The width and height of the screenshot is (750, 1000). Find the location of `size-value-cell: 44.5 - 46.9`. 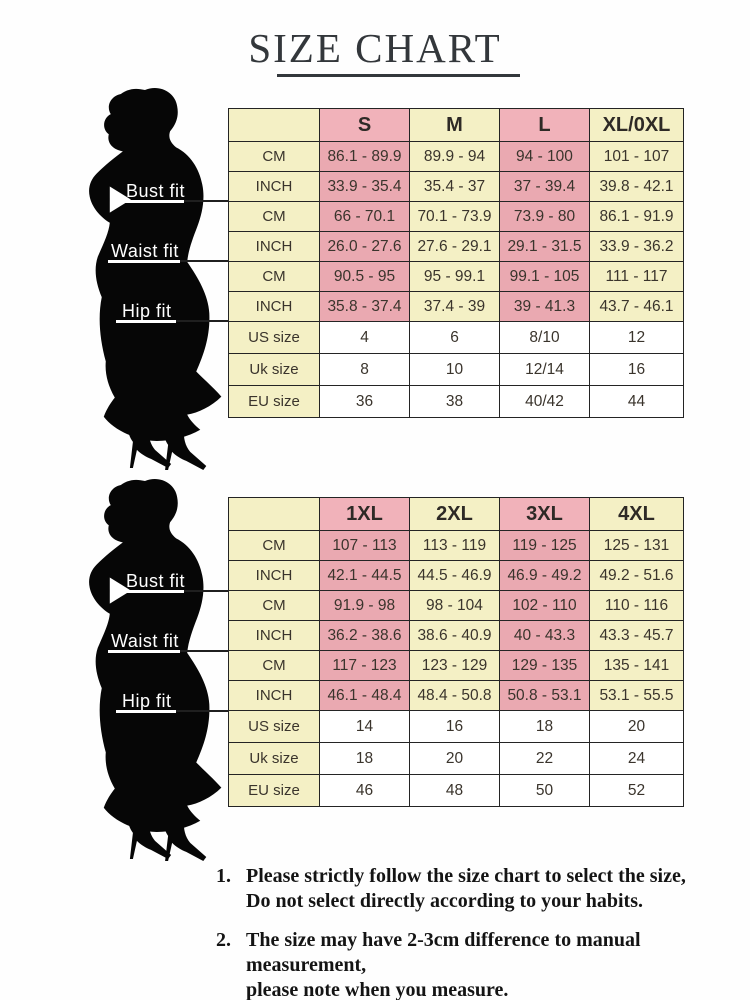

size-value-cell: 44.5 - 46.9 is located at coordinates (454, 575).